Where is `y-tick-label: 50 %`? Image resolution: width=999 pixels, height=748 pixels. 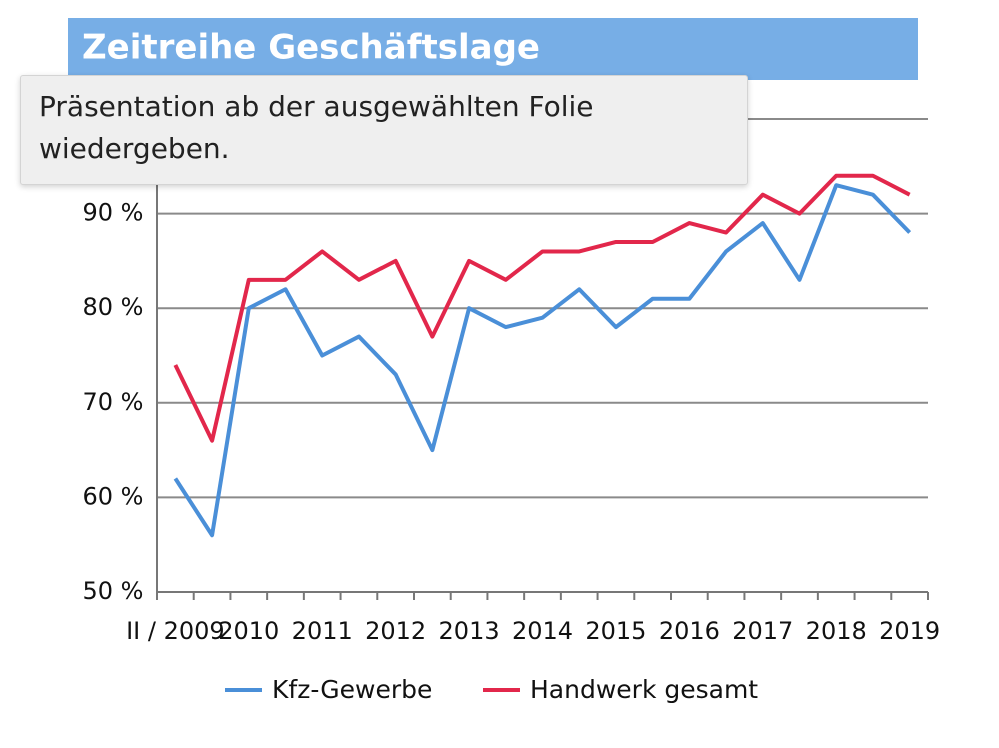 y-tick-label: 50 % is located at coordinates (113, 591).